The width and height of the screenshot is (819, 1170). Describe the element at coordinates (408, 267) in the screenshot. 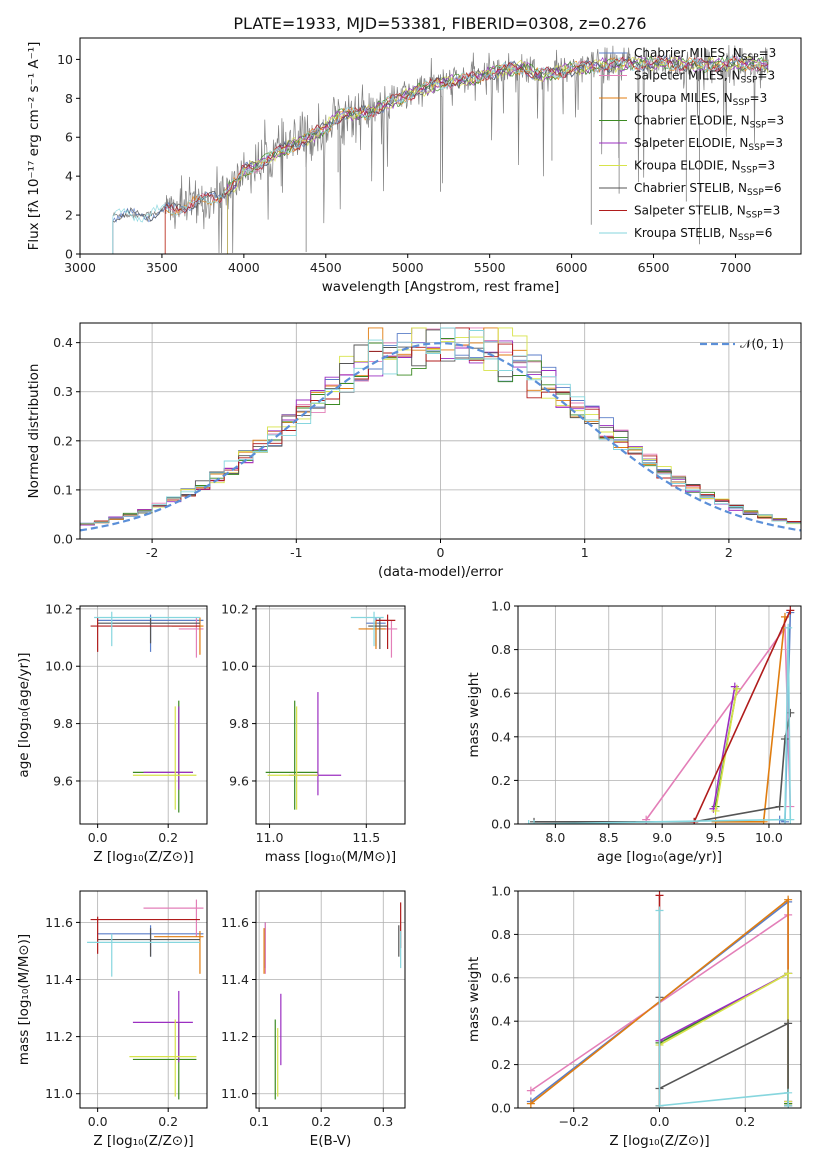

I see `x-tick-label: 5000` at that location.